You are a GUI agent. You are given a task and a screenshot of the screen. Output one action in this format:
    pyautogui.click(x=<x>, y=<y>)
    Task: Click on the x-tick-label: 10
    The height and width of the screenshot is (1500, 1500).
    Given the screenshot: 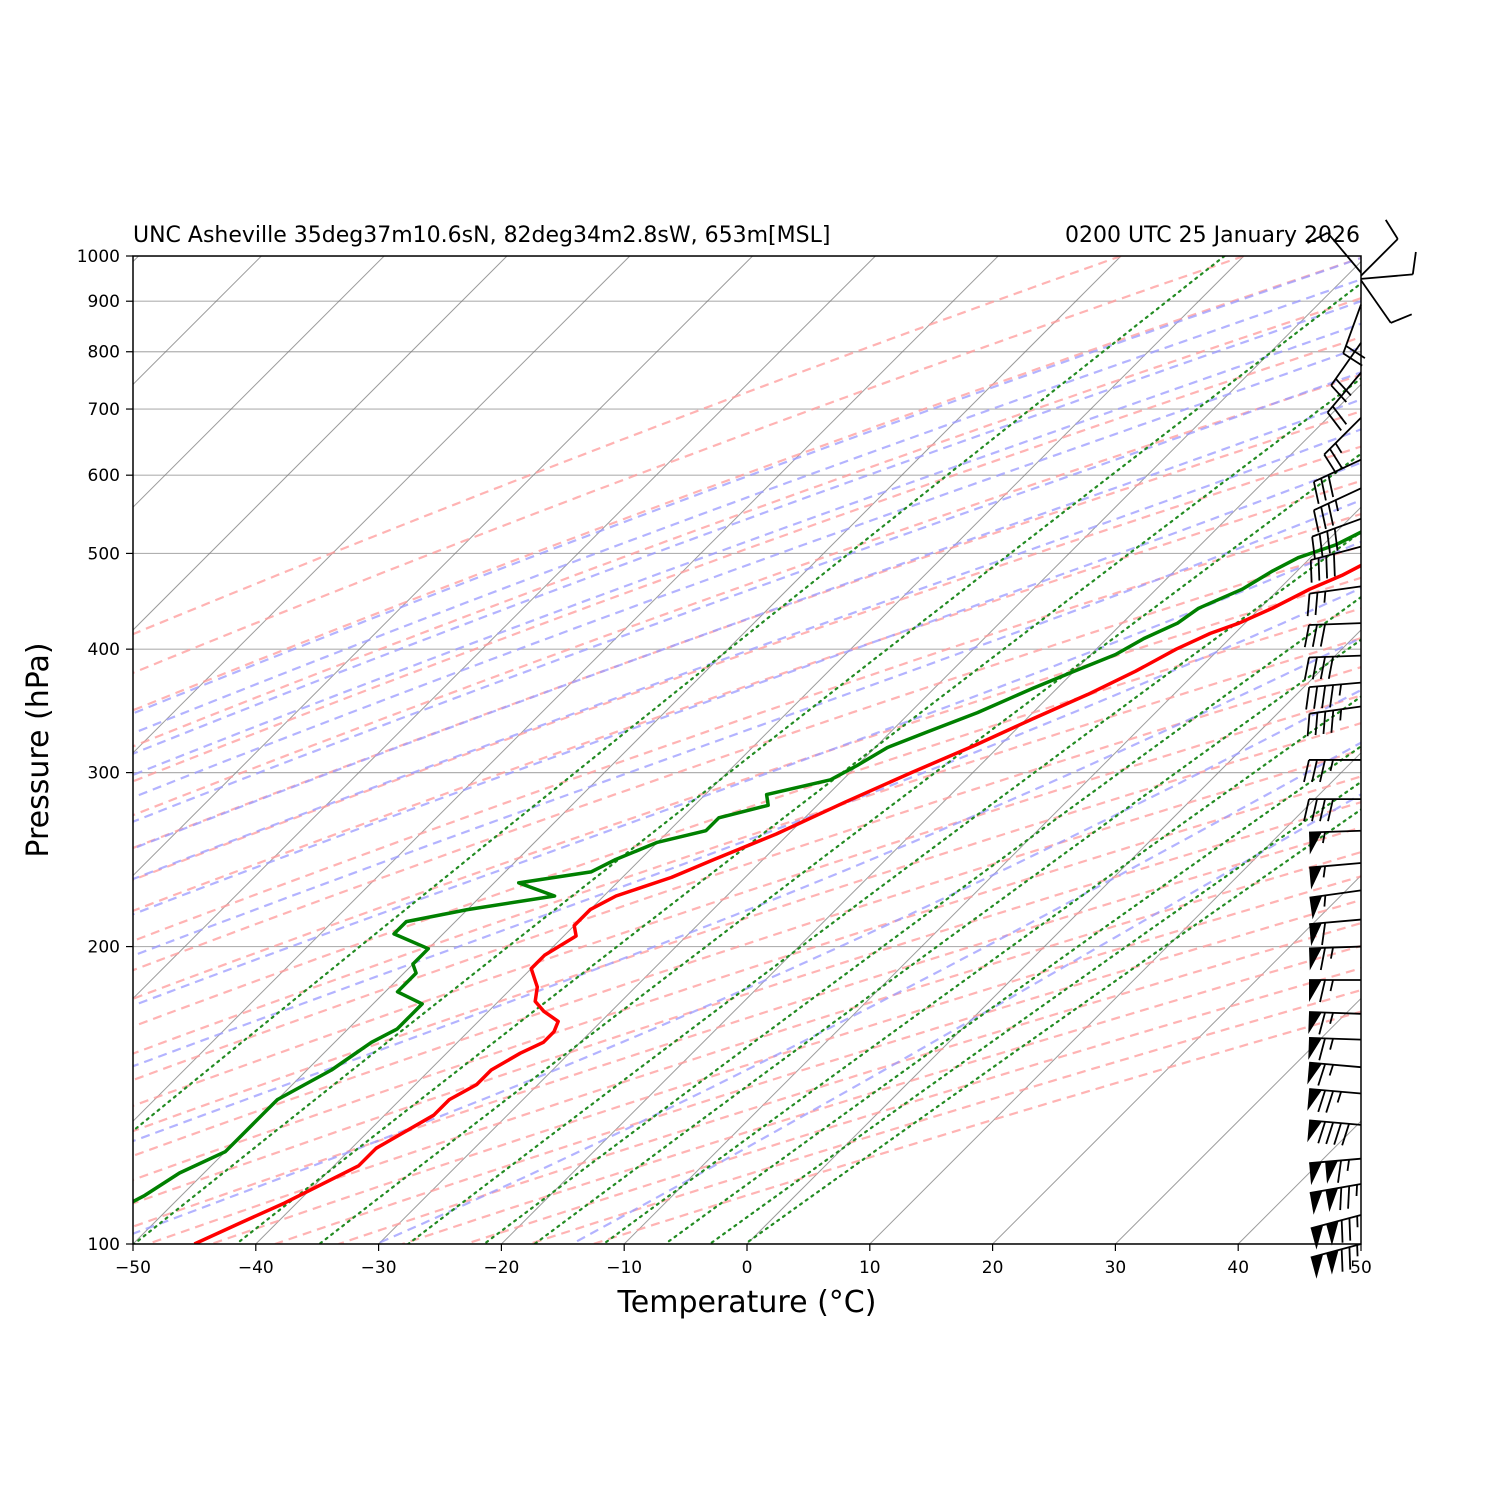 What is the action you would take?
    pyautogui.click(x=870, y=1268)
    